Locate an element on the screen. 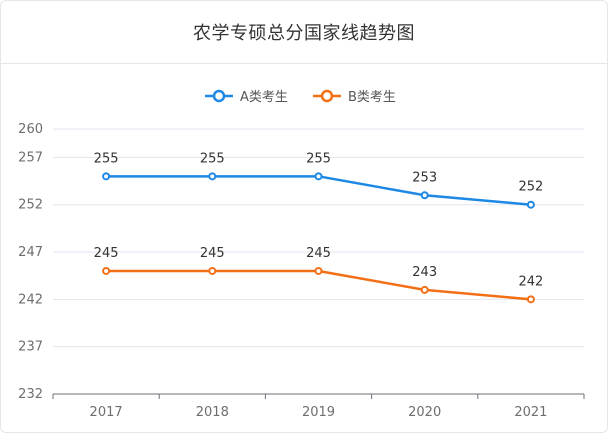 This screenshot has width=608, height=433. legend-item-a: A类考生 is located at coordinates (246, 97).